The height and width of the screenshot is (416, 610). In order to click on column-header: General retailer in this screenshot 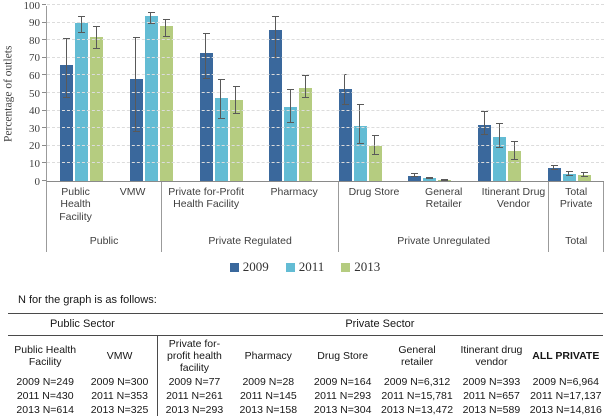, I will do `click(417, 356)`.